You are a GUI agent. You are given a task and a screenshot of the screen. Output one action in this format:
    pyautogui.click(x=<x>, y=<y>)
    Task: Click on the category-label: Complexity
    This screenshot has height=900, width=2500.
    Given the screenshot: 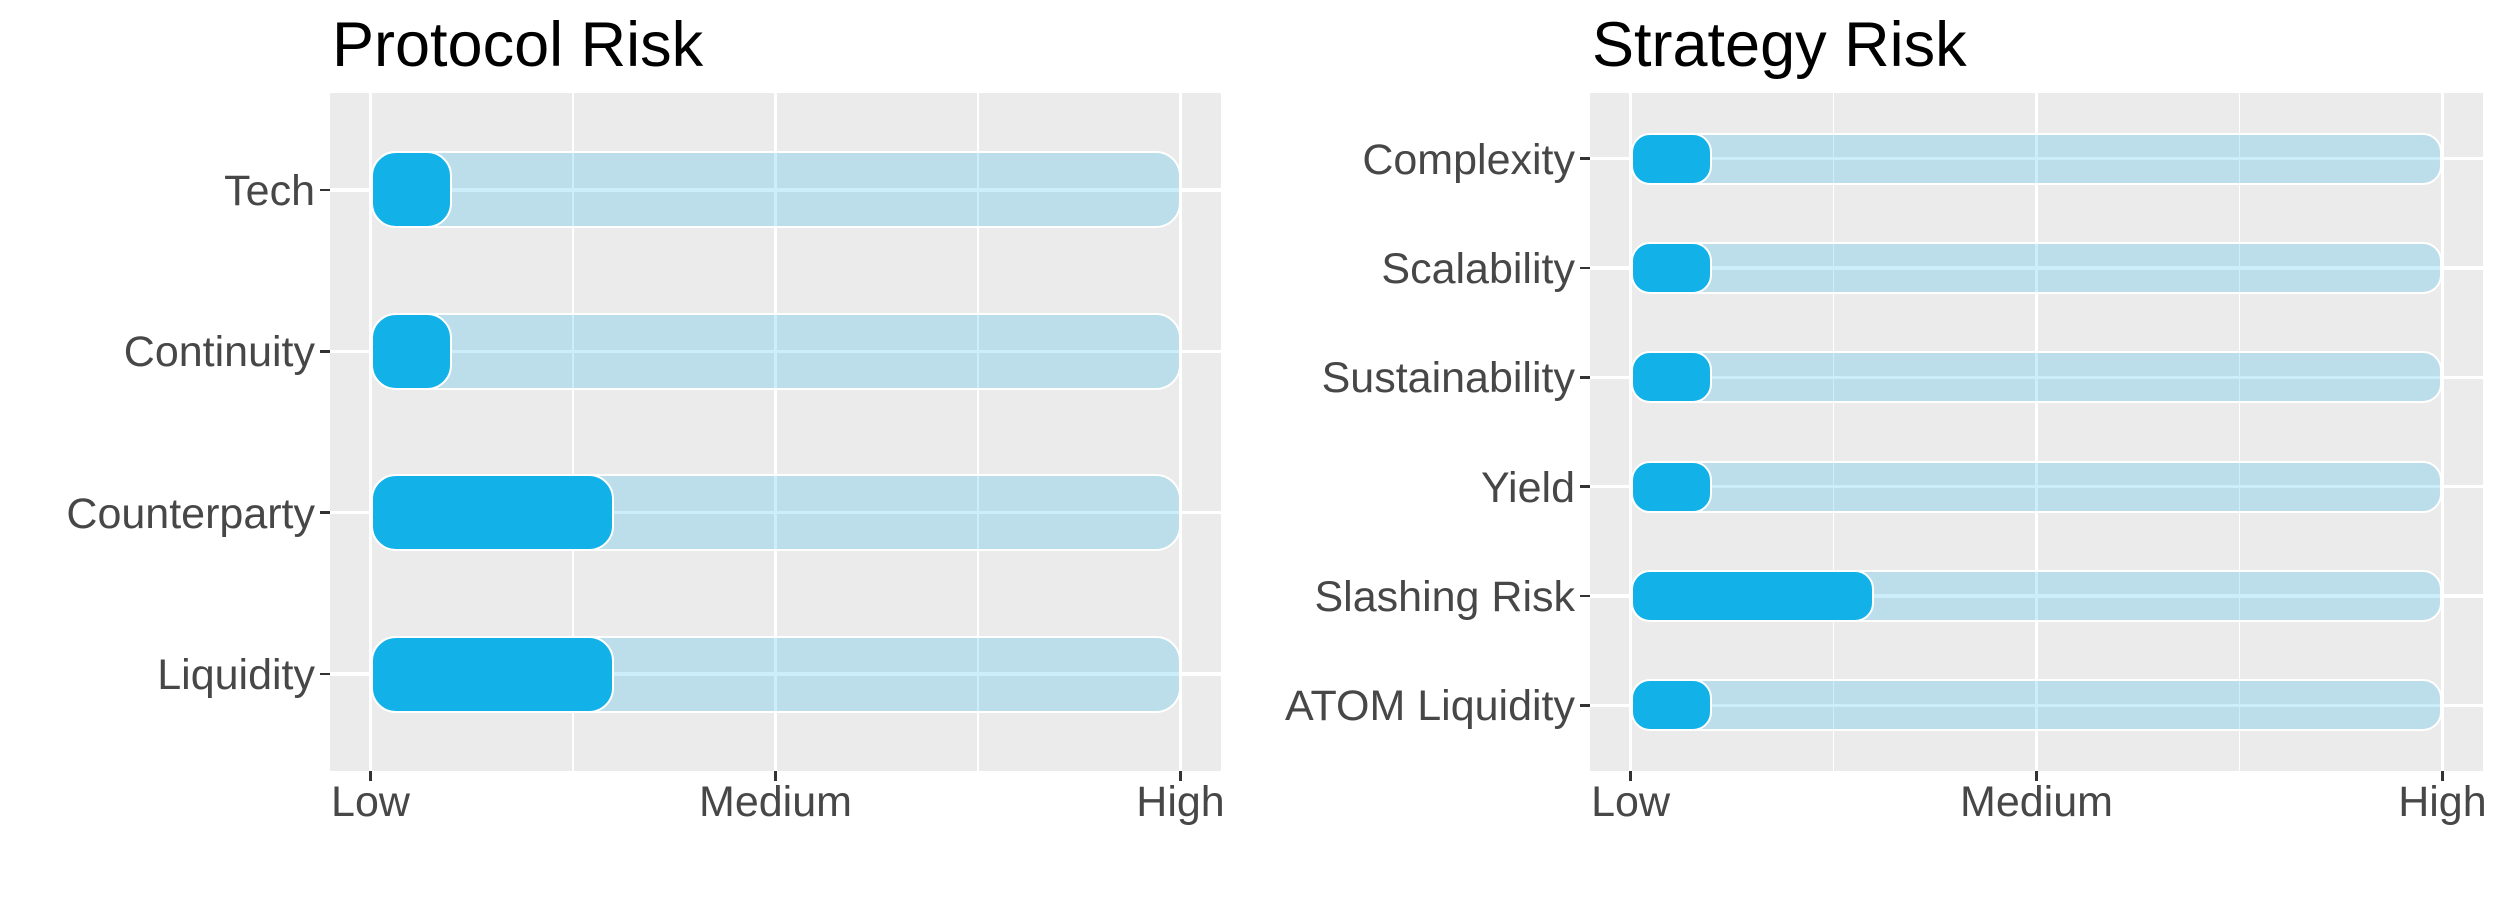 What is the action you would take?
    pyautogui.click(x=1468, y=159)
    